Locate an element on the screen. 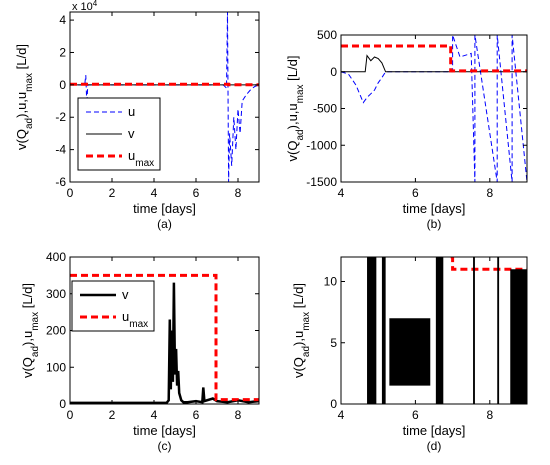  plot-area-c is located at coordinates (164, 338).